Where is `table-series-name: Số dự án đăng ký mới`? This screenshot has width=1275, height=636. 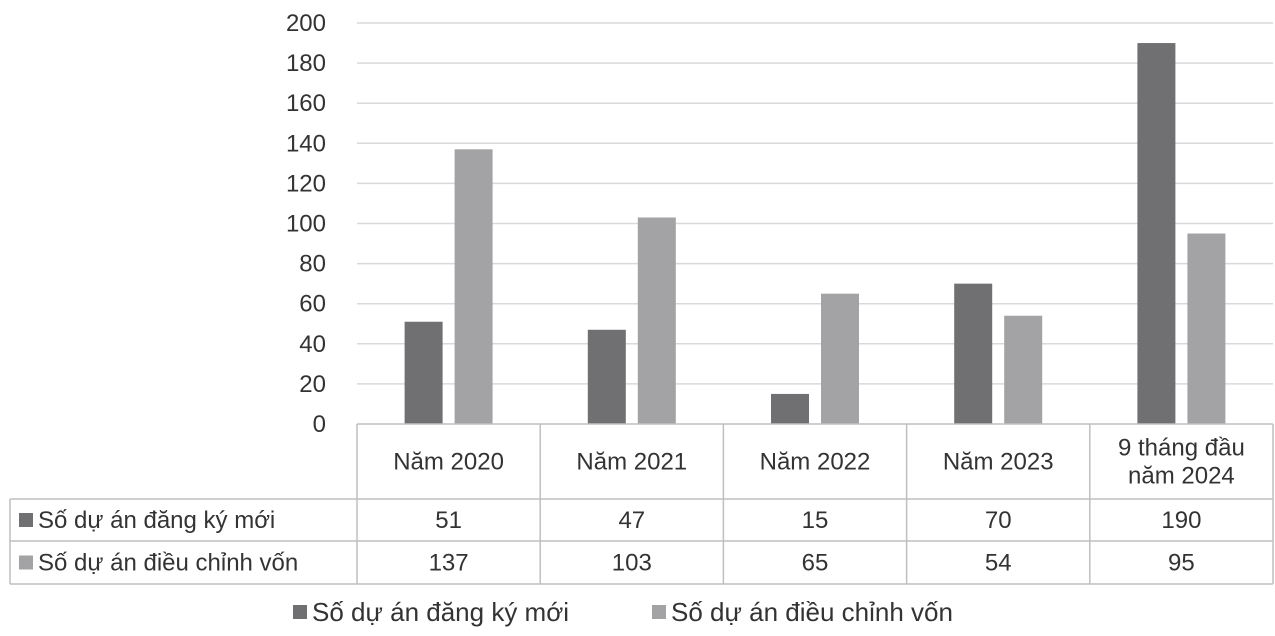
table-series-name: Số dự án đăng ký mới is located at coordinates (156, 520).